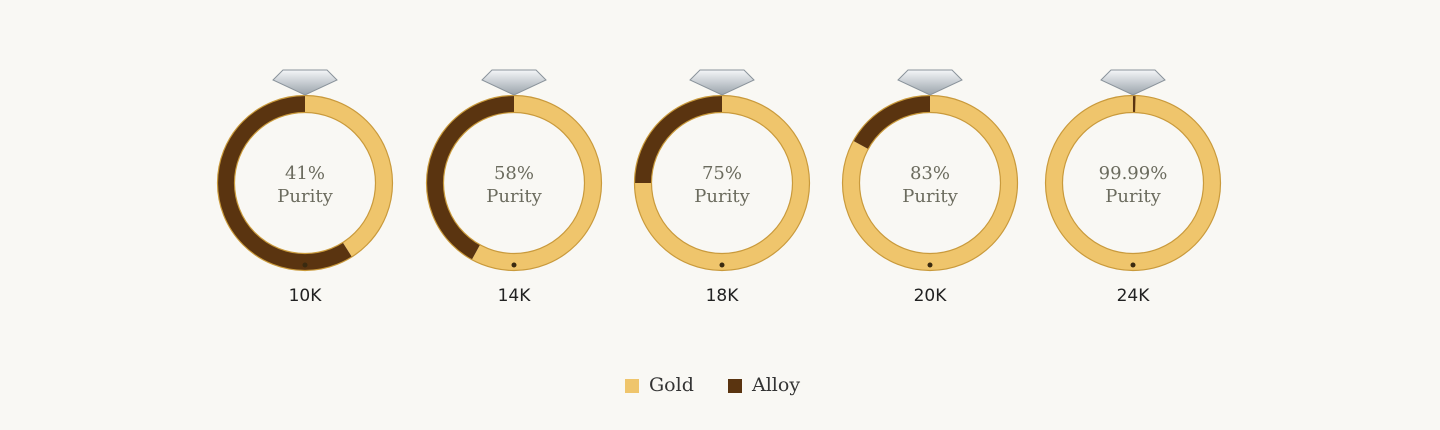 The width and height of the screenshot is (1440, 430). Describe the element at coordinates (1133, 173) in the screenshot. I see `purity-value: 99.99%` at that location.